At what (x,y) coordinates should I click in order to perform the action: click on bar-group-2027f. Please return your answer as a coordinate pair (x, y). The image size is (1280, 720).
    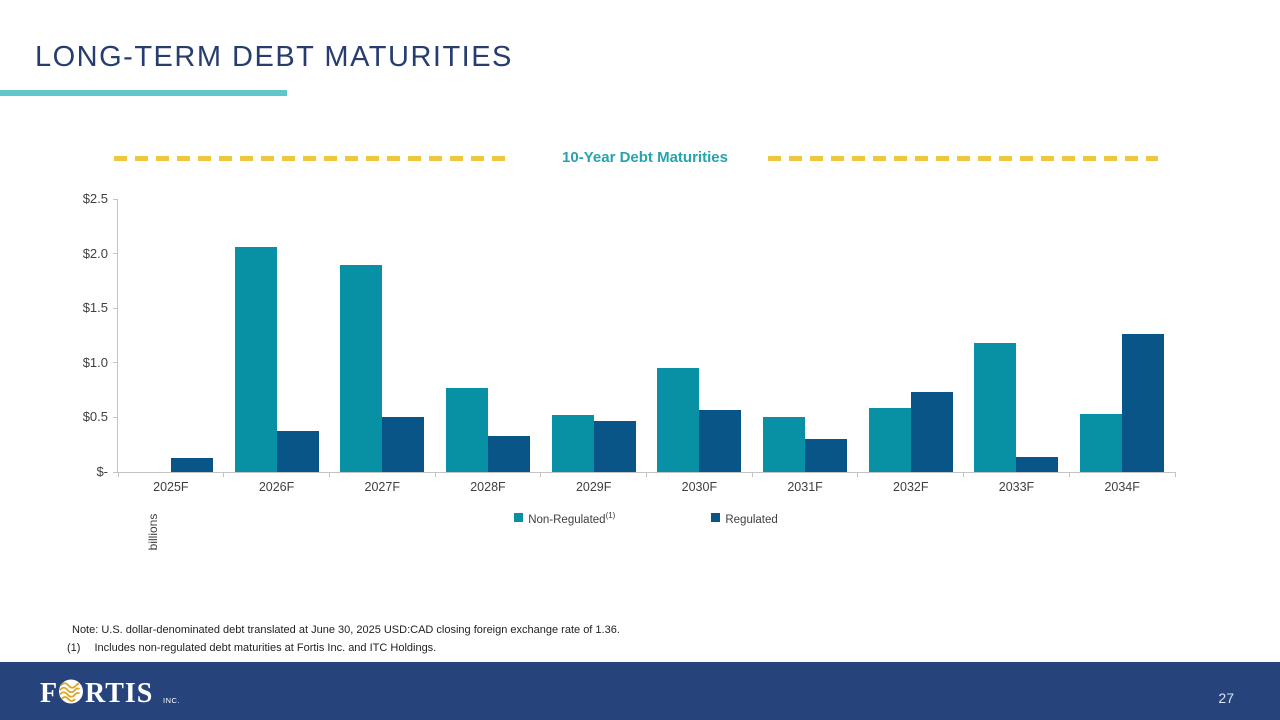
    Looking at the image, I should click on (382, 335).